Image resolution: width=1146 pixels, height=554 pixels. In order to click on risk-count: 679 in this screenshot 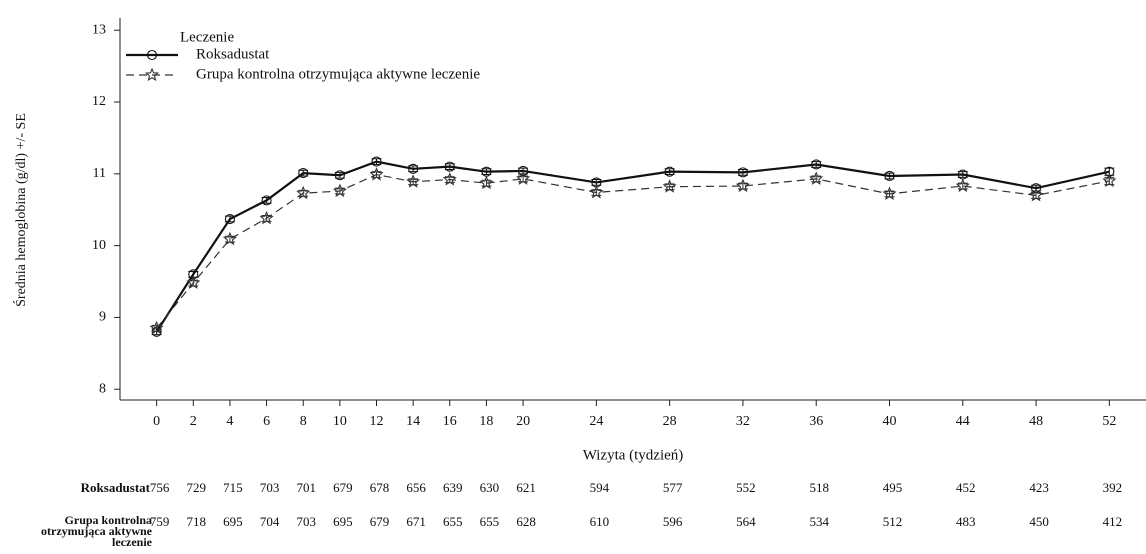, I will do `click(343, 487)`.